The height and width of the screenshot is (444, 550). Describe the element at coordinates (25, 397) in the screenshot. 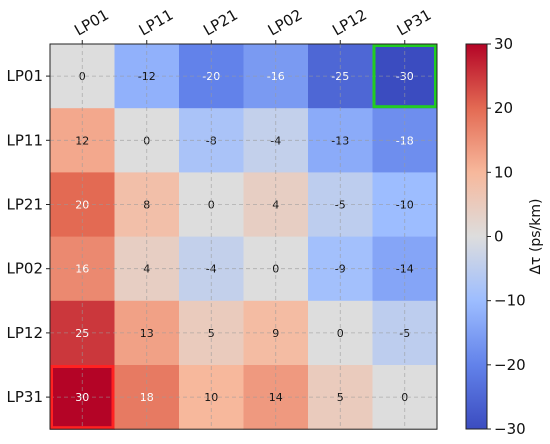

I see `y-tick-label: LP31` at that location.